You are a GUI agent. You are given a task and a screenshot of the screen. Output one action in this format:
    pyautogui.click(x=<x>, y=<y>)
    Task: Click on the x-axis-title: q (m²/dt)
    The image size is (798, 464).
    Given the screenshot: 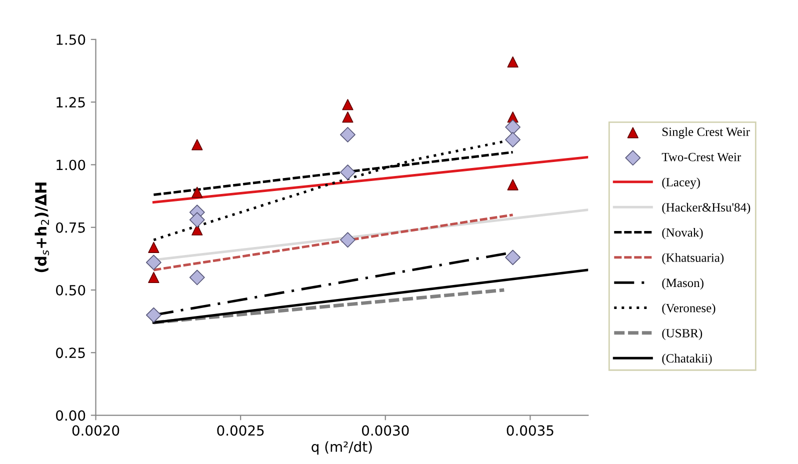 What is the action you would take?
    pyautogui.click(x=342, y=448)
    